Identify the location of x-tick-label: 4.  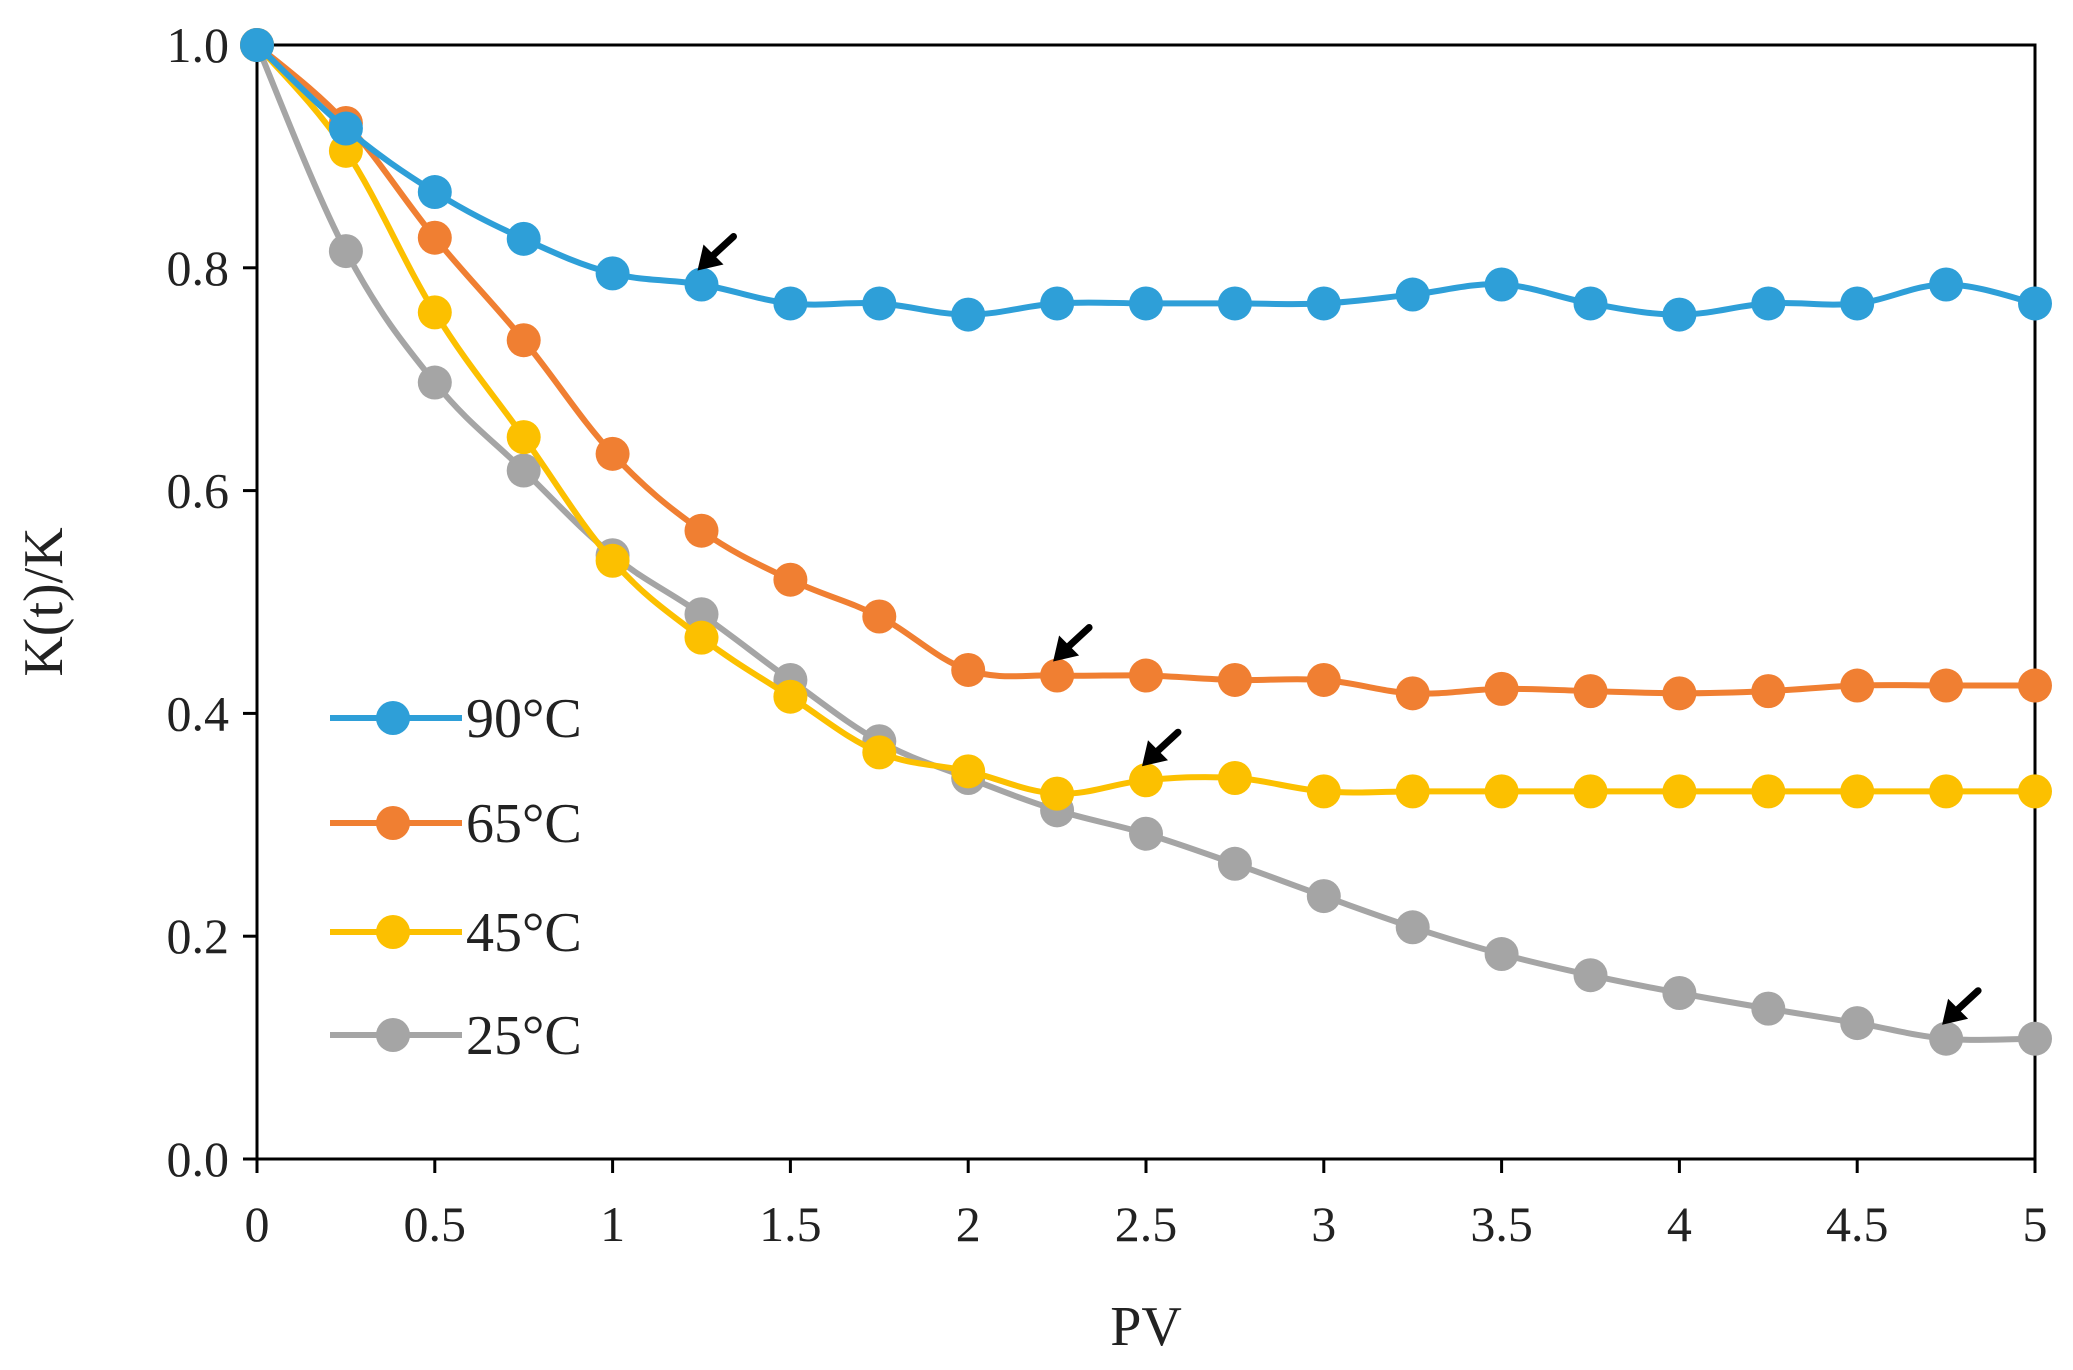
(1679, 1224).